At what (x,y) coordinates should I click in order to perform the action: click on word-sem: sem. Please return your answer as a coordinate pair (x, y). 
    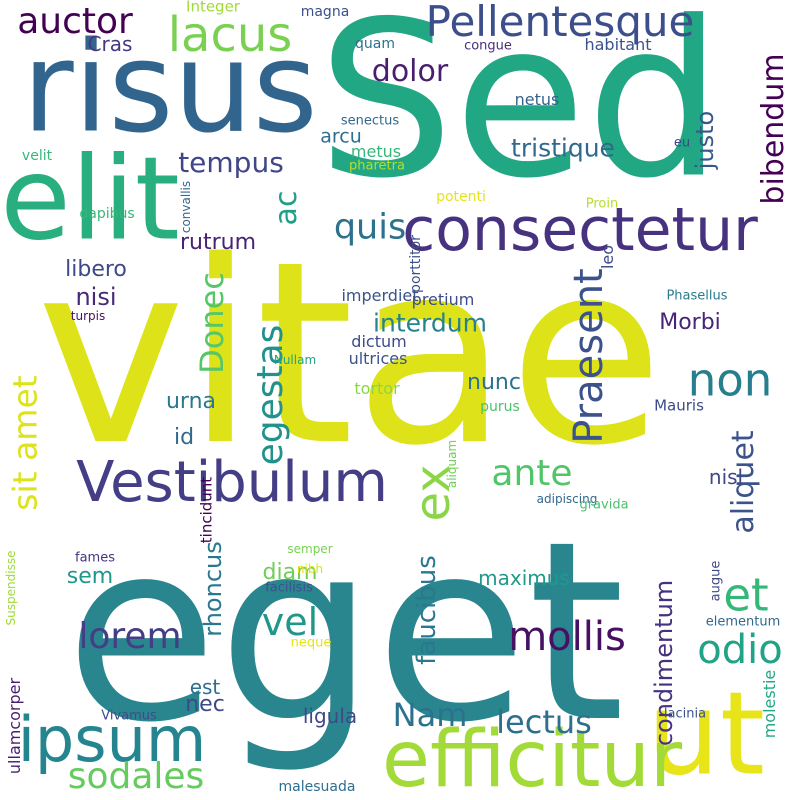
    Looking at the image, I should click on (90, 576).